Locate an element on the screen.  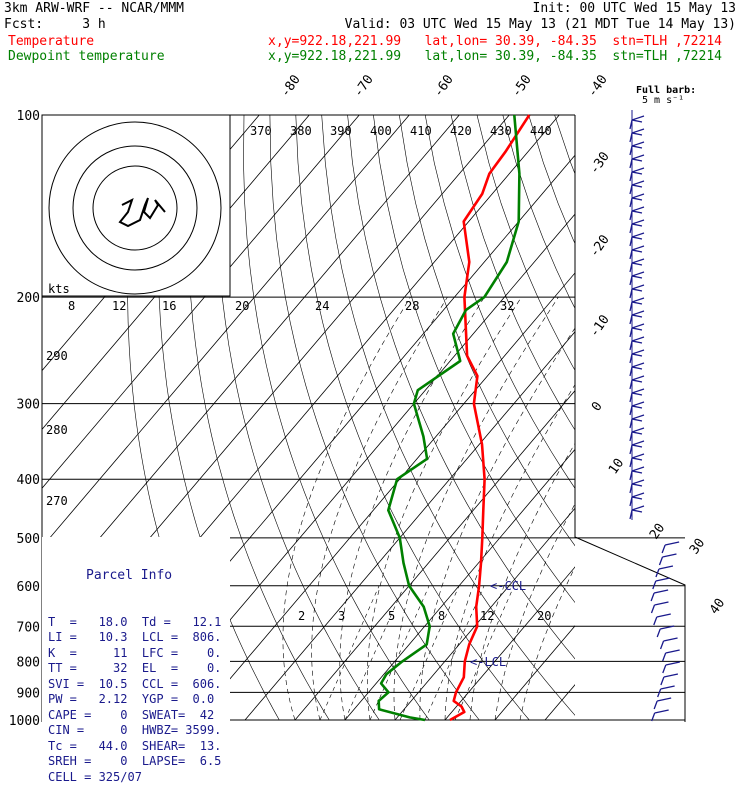
upper-scale-label: 16 is located at coordinates (169, 306).